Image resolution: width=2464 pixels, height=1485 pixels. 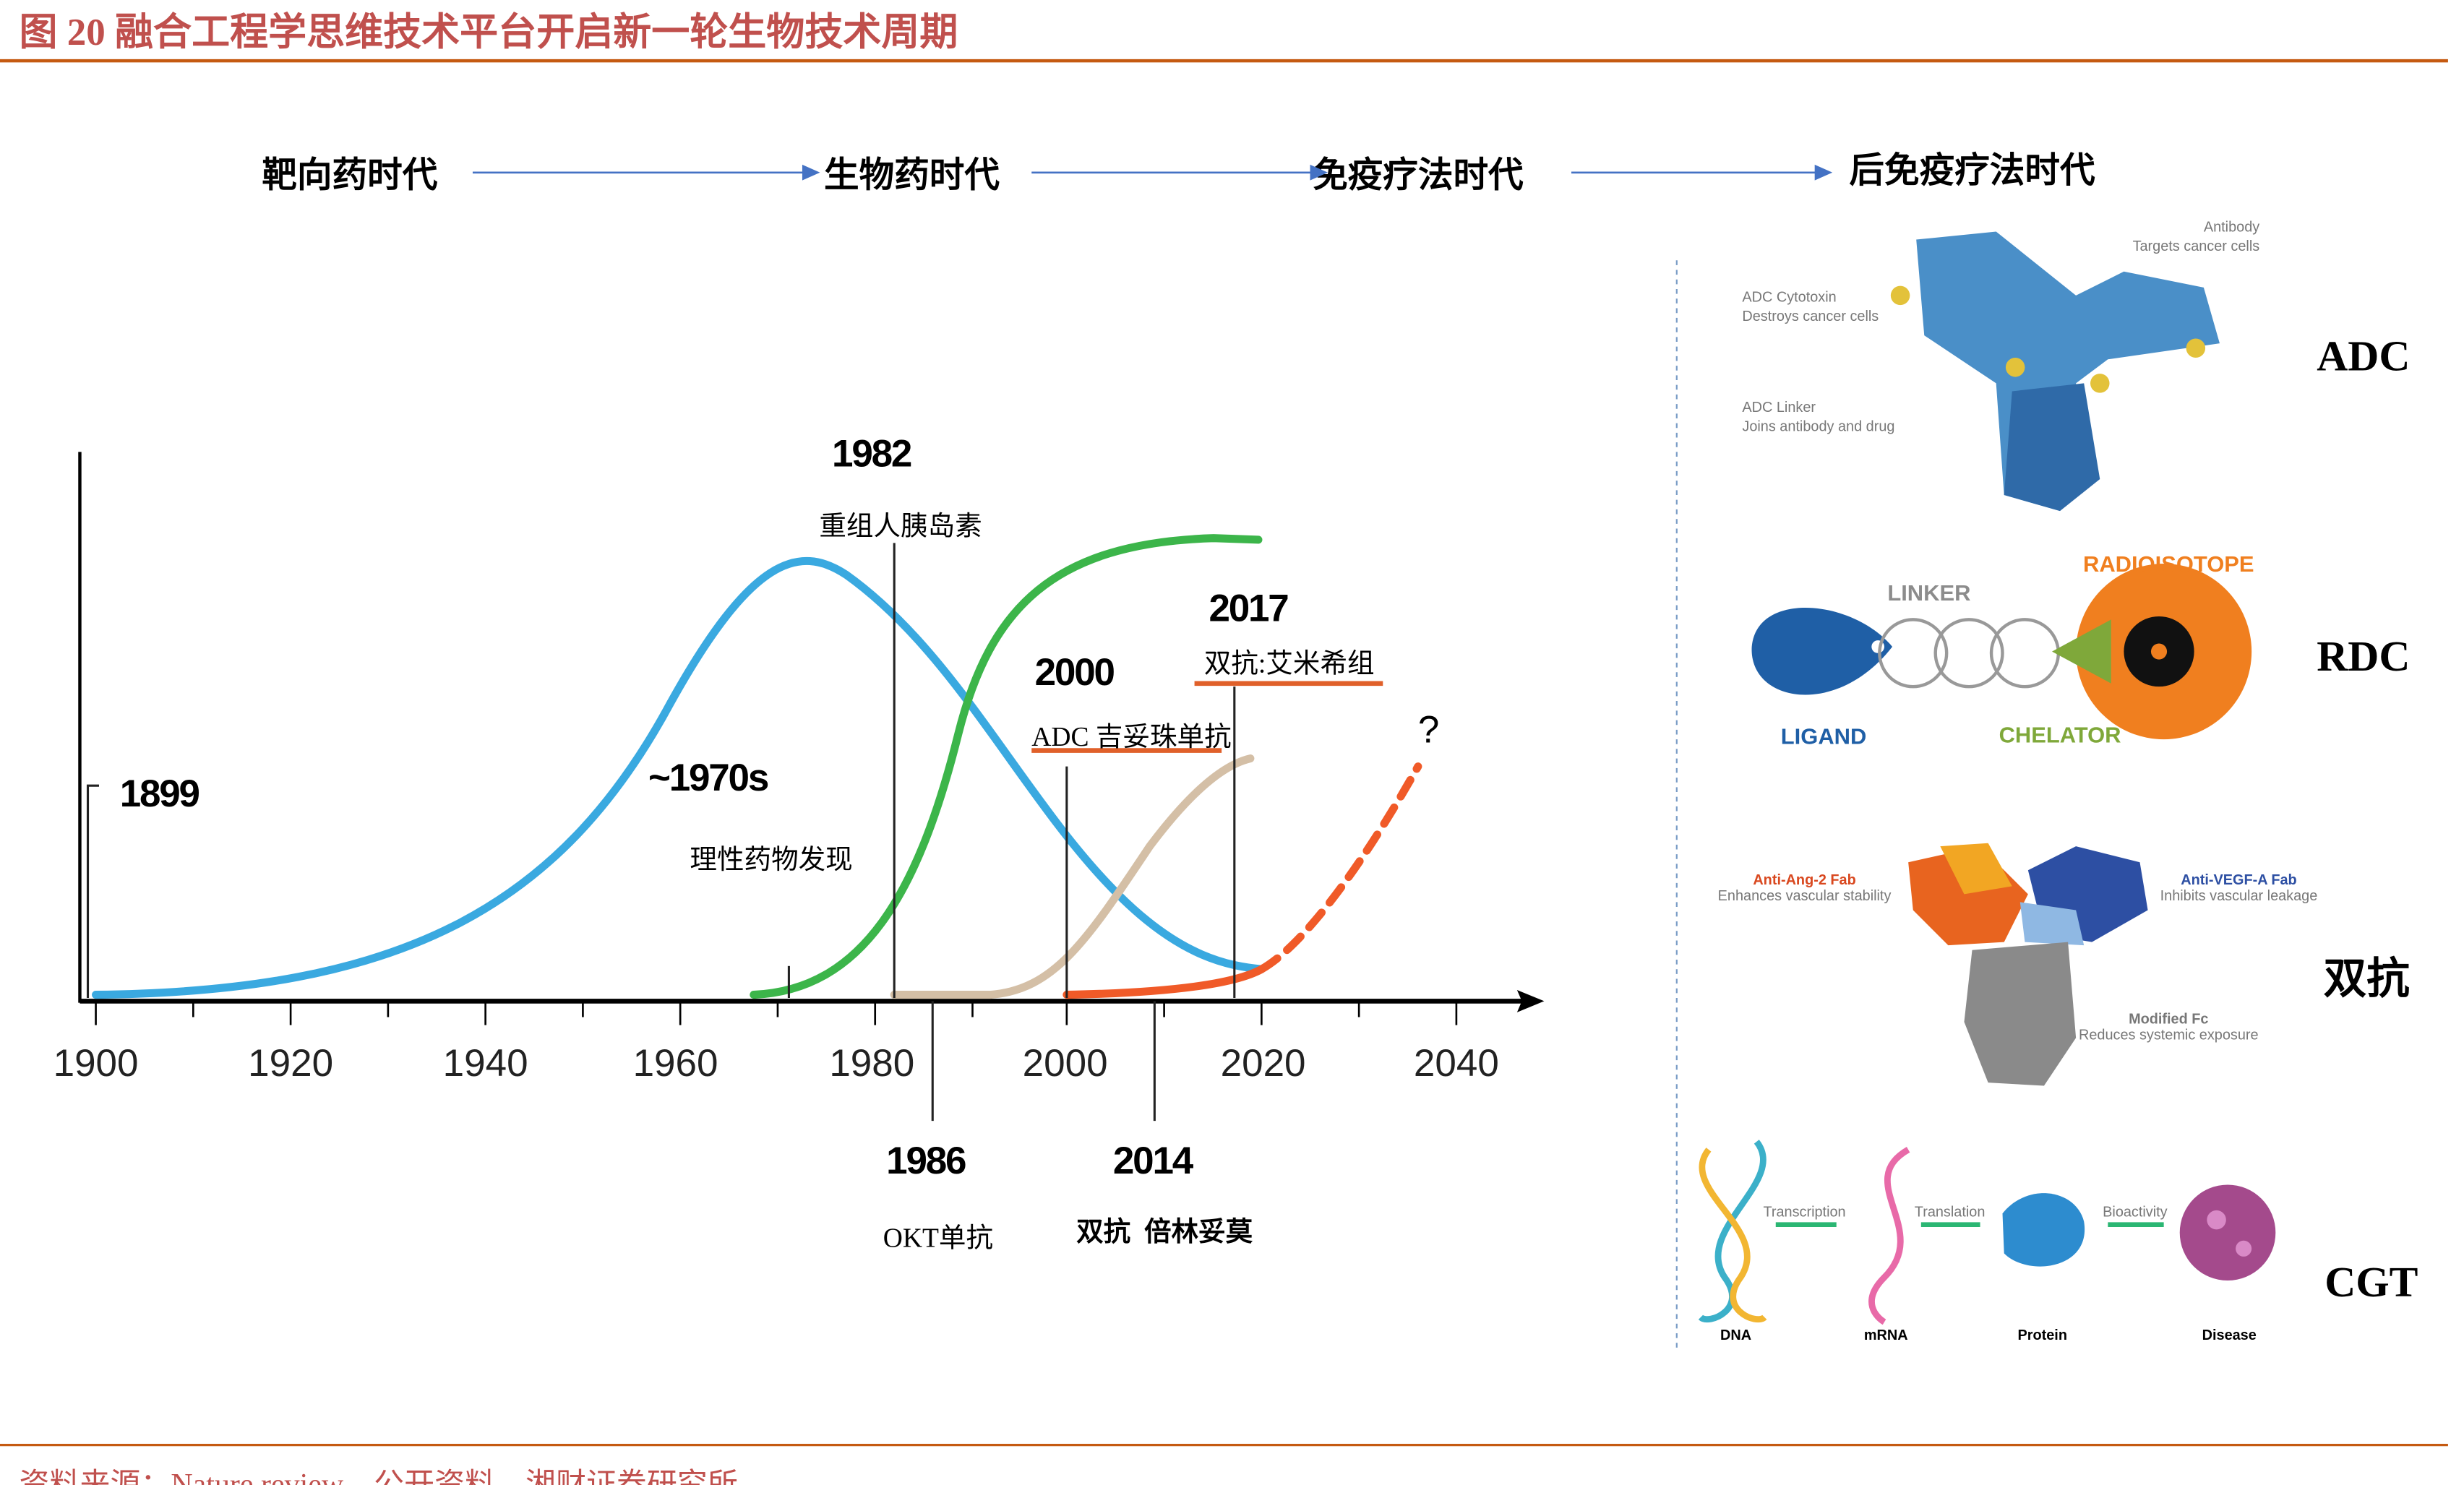 What do you see at coordinates (1419, 175) in the screenshot?
I see `era: 免疫疗法时代` at bounding box center [1419, 175].